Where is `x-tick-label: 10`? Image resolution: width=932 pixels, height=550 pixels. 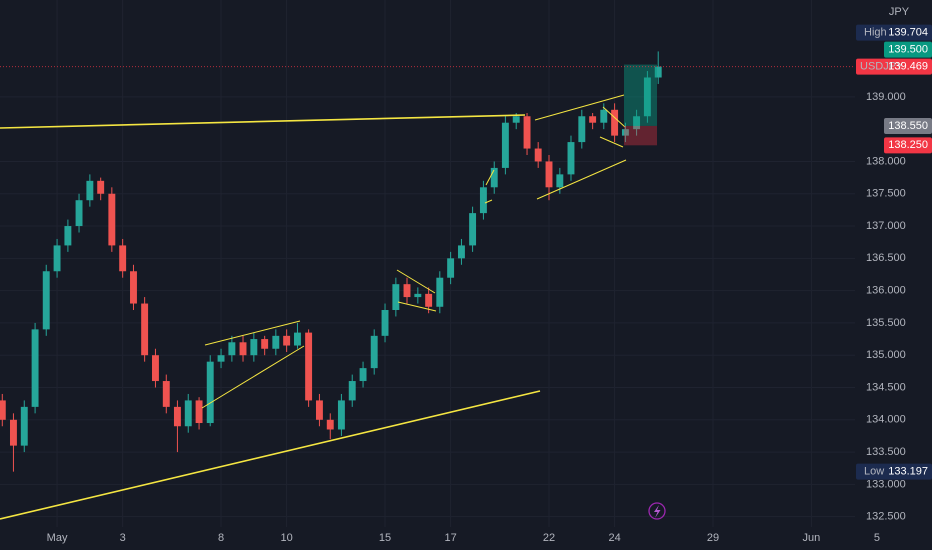 x-tick-label: 10 is located at coordinates (287, 538).